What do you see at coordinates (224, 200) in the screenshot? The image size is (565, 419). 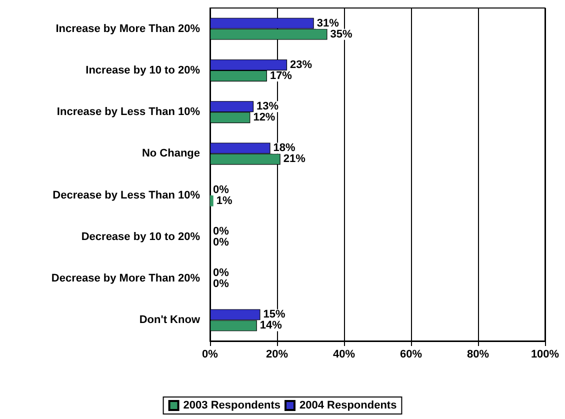 I see `data-label: 1%` at bounding box center [224, 200].